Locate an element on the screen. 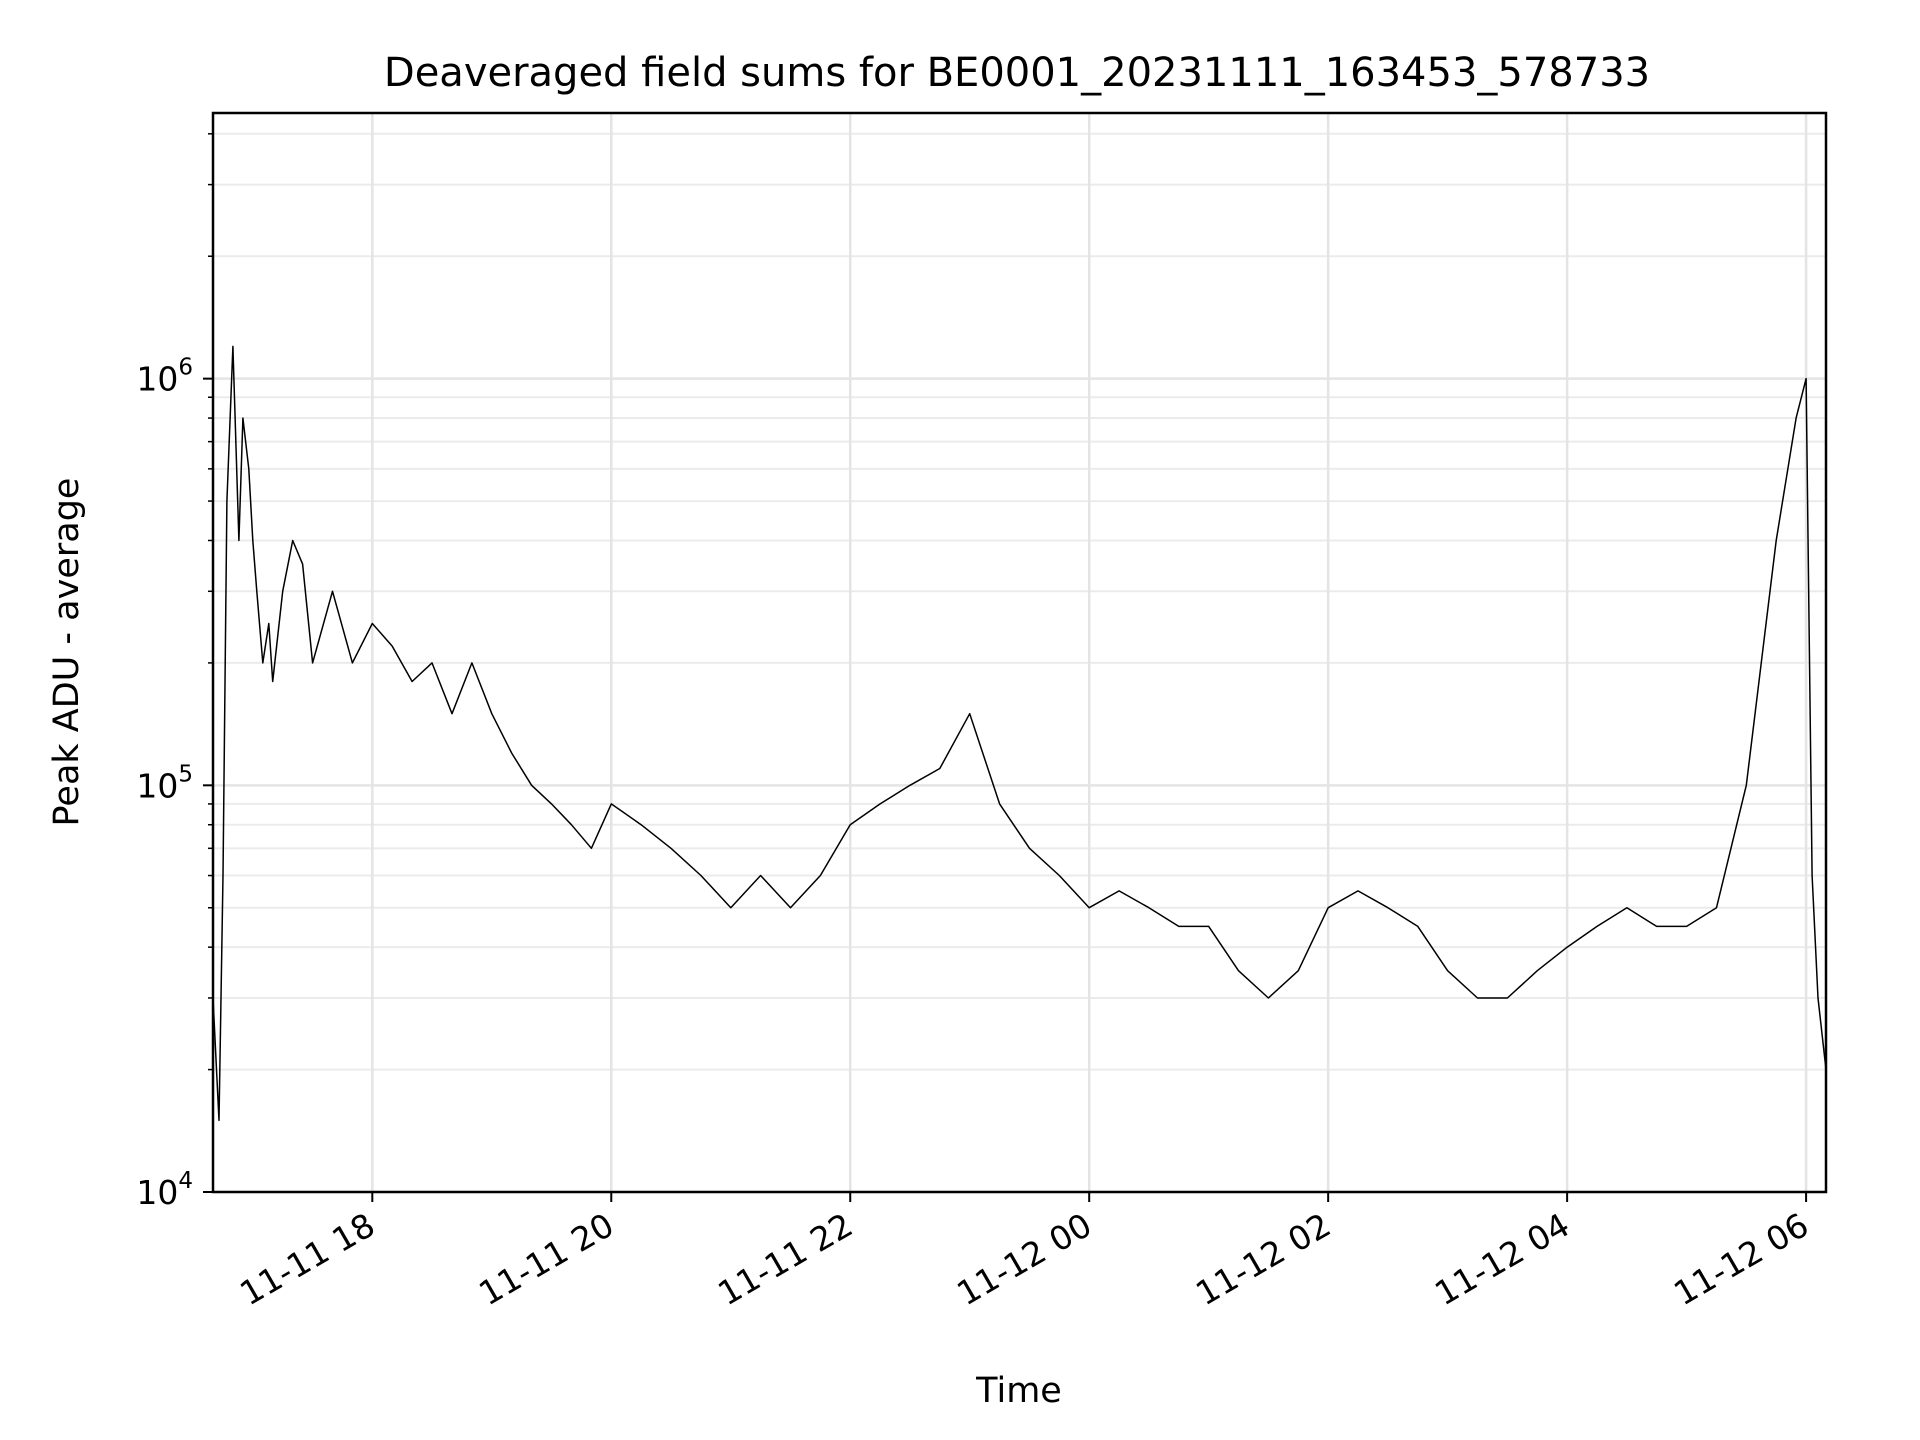 The image size is (1920, 1440). y-tick-exponent: 5 is located at coordinates (185, 774).